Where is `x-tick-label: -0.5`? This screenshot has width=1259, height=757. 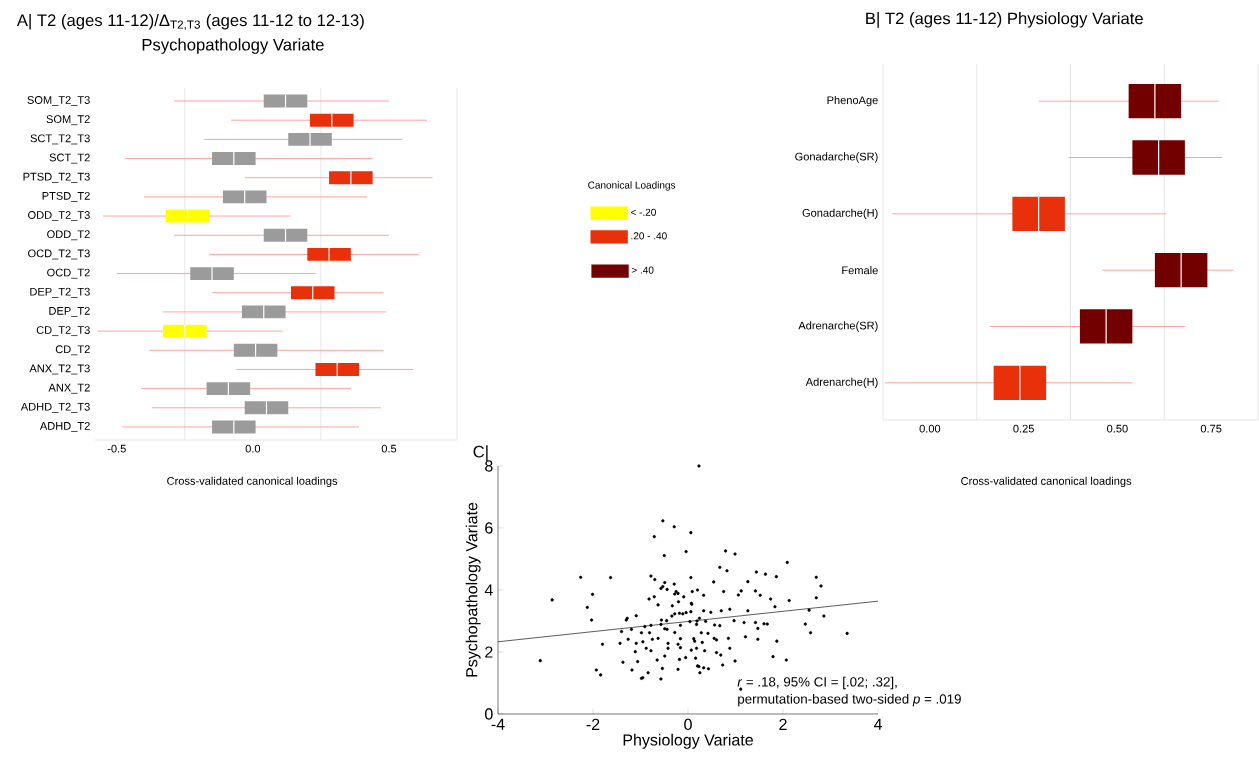 x-tick-label: -0.5 is located at coordinates (116, 448).